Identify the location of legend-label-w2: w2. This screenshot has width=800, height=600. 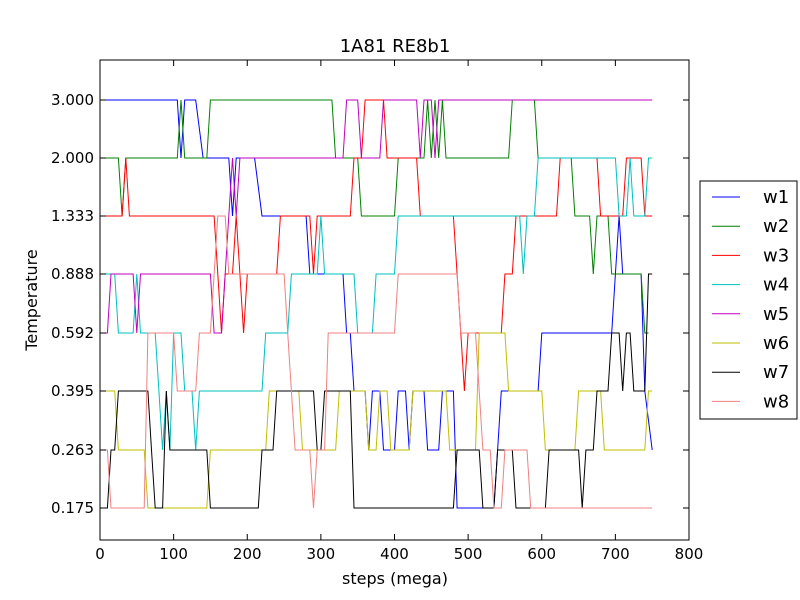
(776, 226).